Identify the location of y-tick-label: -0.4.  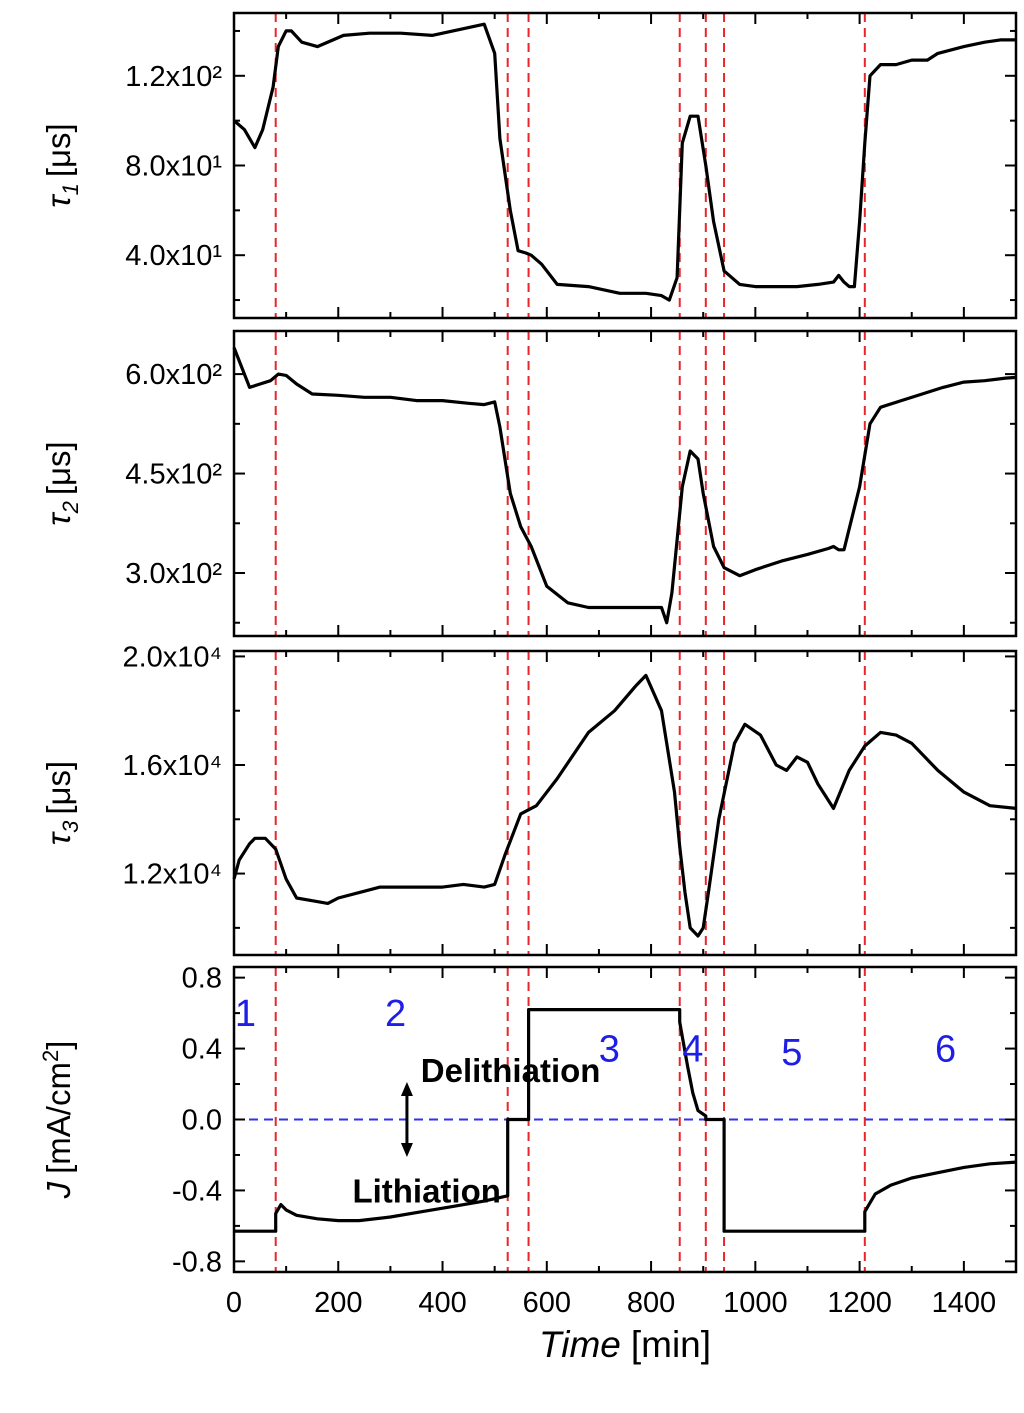
(197, 1191).